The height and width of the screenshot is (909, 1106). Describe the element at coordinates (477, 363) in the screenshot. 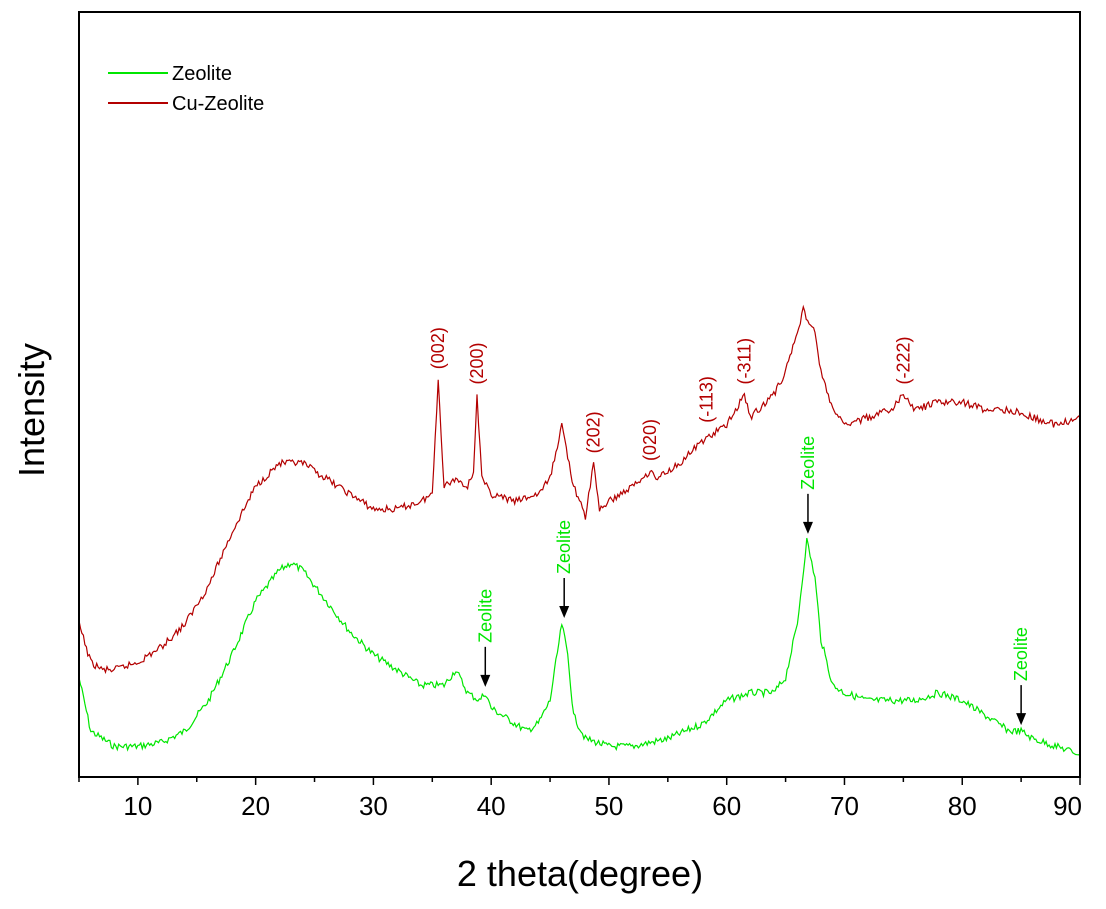

I see `peak-label: (200)` at that location.